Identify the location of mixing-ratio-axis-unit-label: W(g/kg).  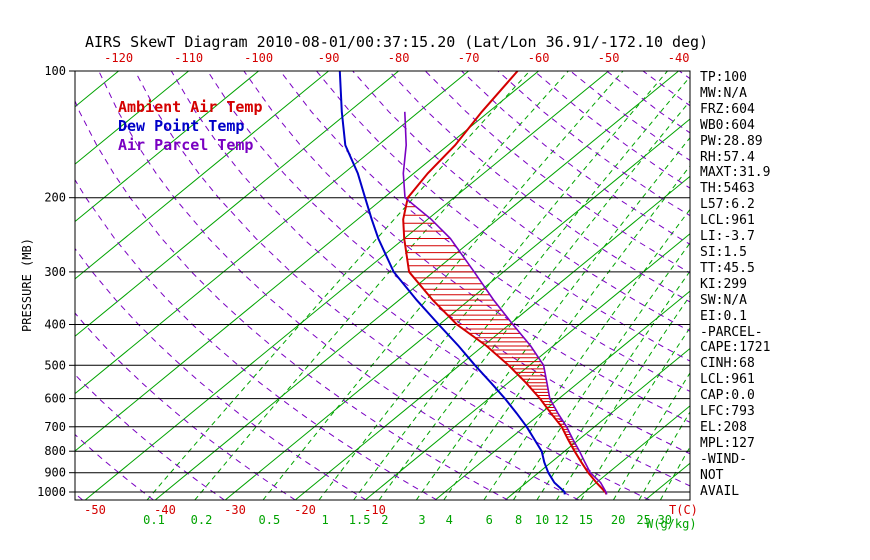
(671, 524).